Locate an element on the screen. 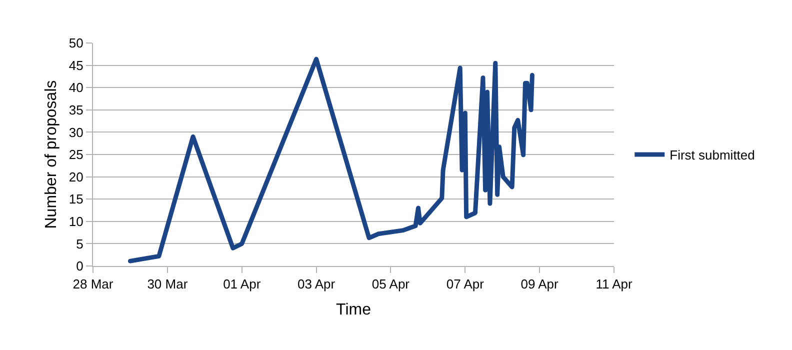 This screenshot has width=792, height=350. x-tick-label: 30 Mar is located at coordinates (167, 284).